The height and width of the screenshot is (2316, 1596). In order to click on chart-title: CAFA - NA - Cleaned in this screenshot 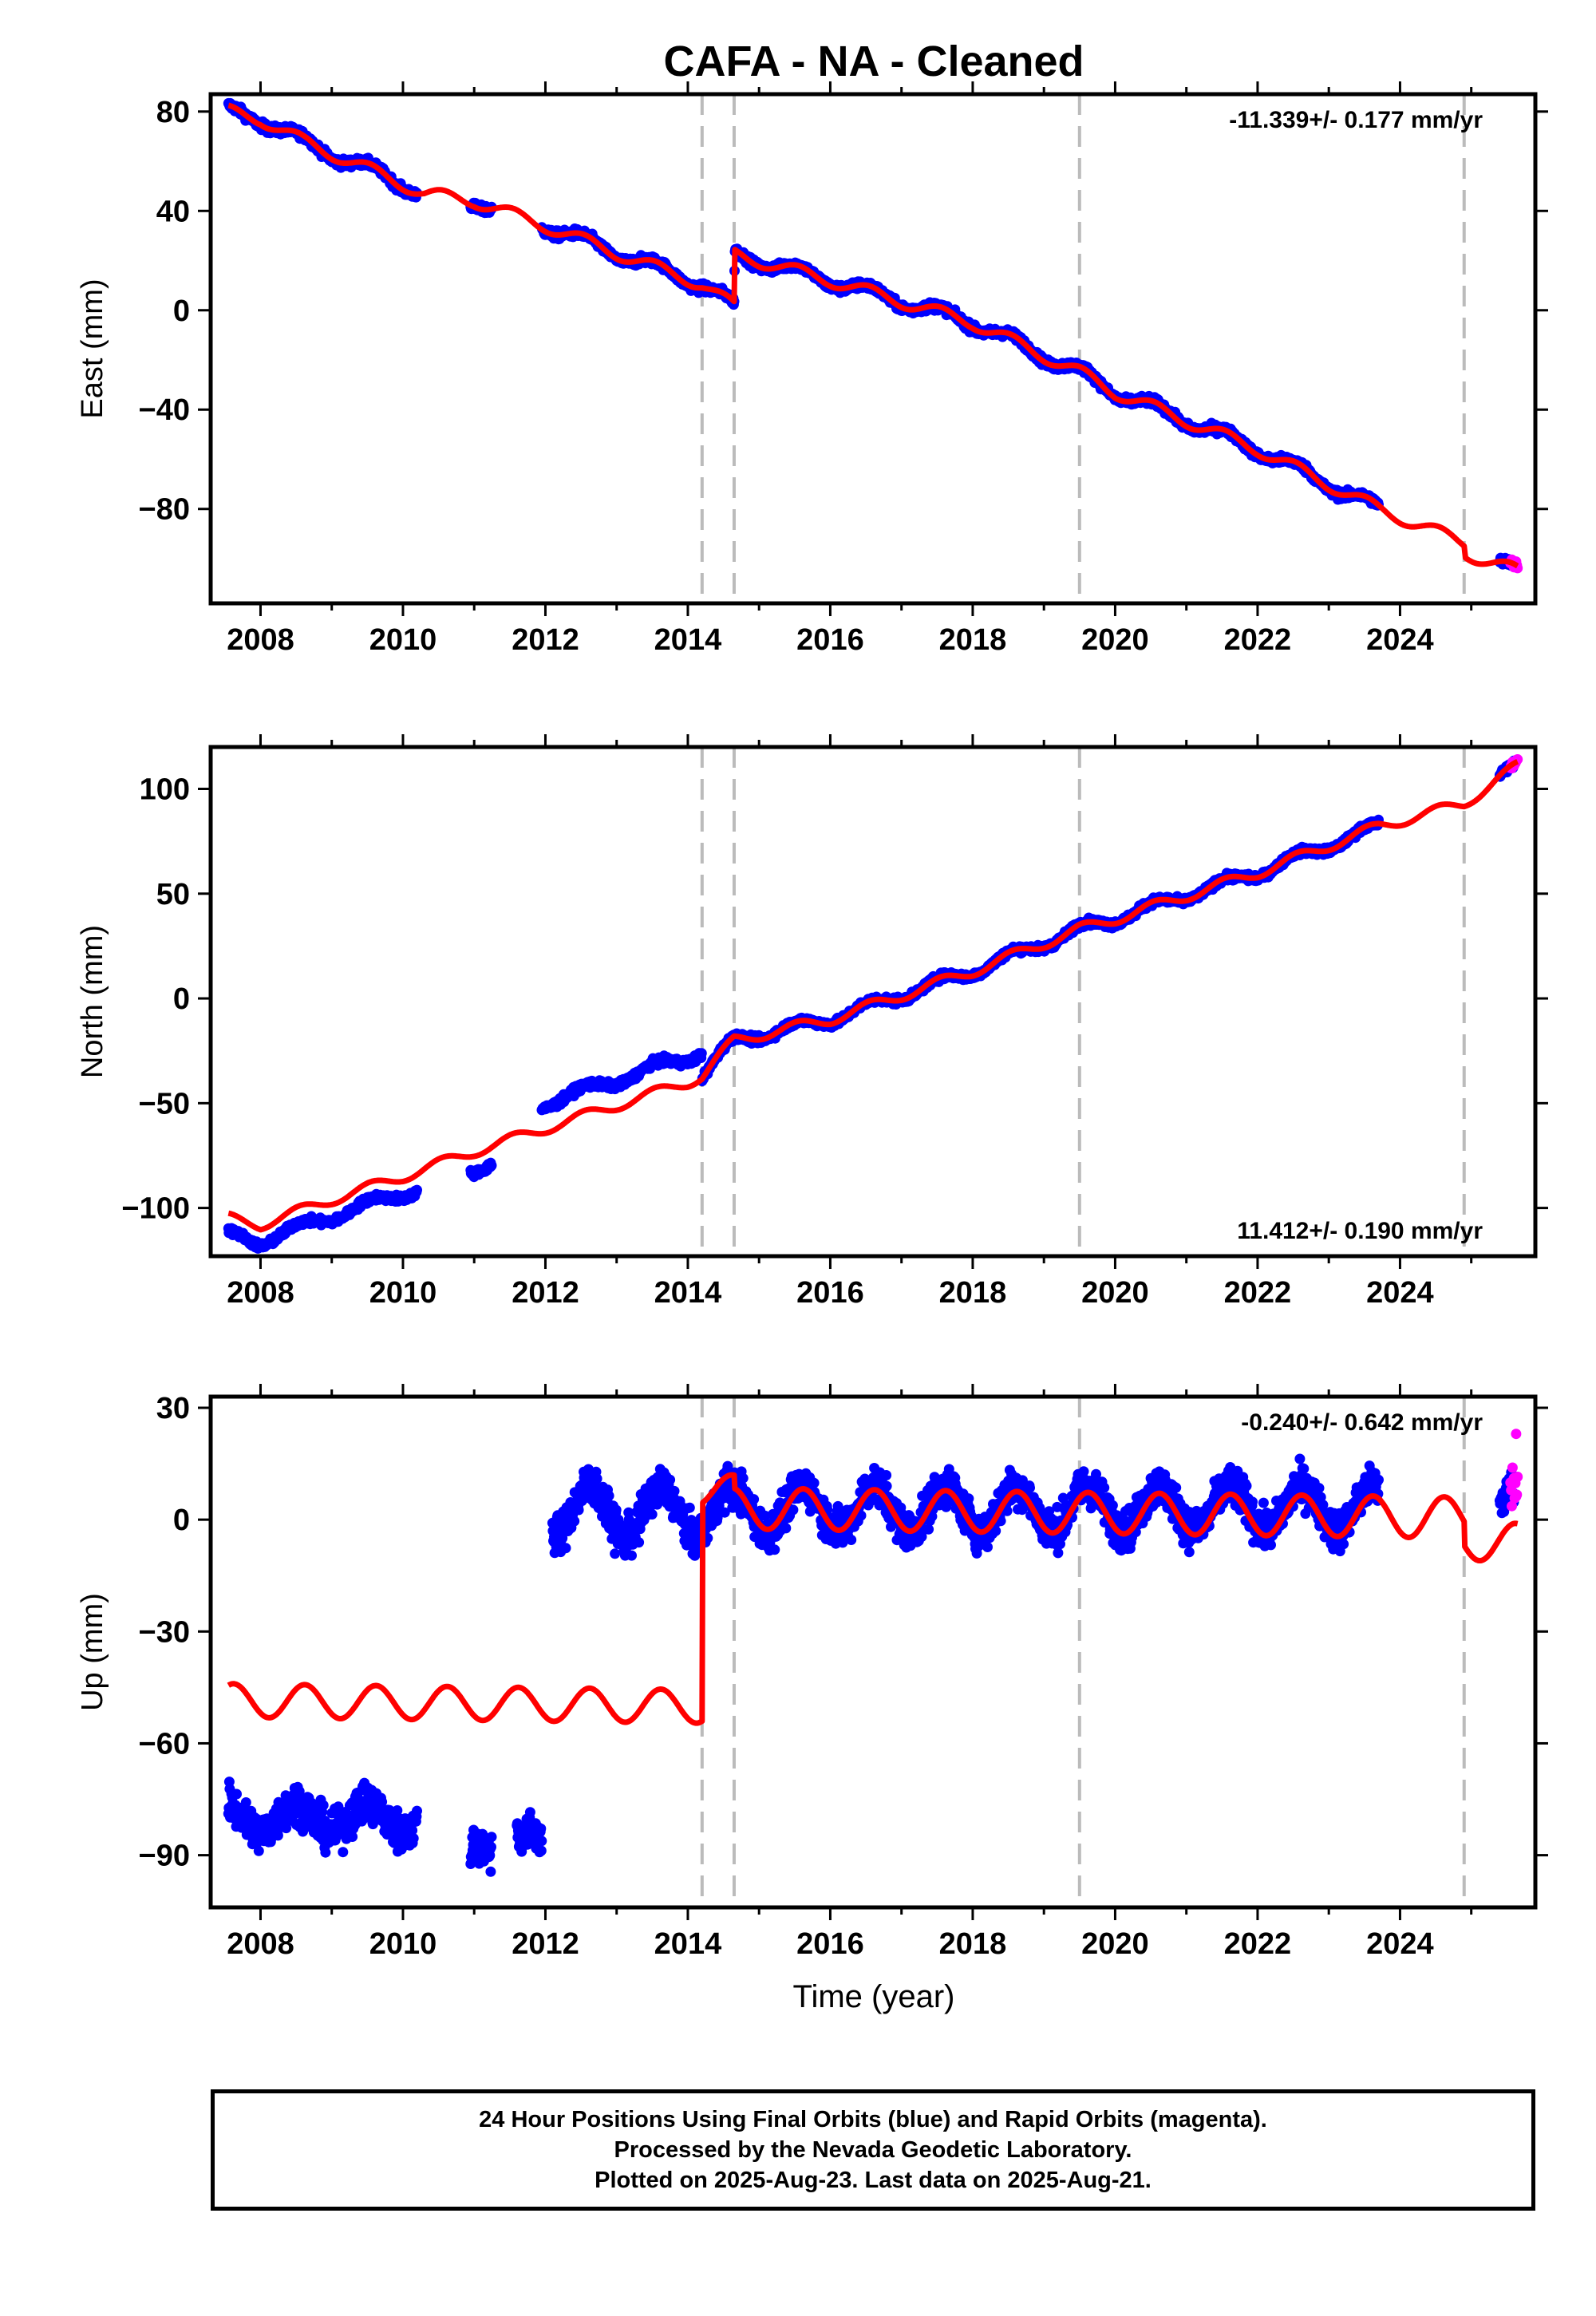, I will do `click(873, 61)`.